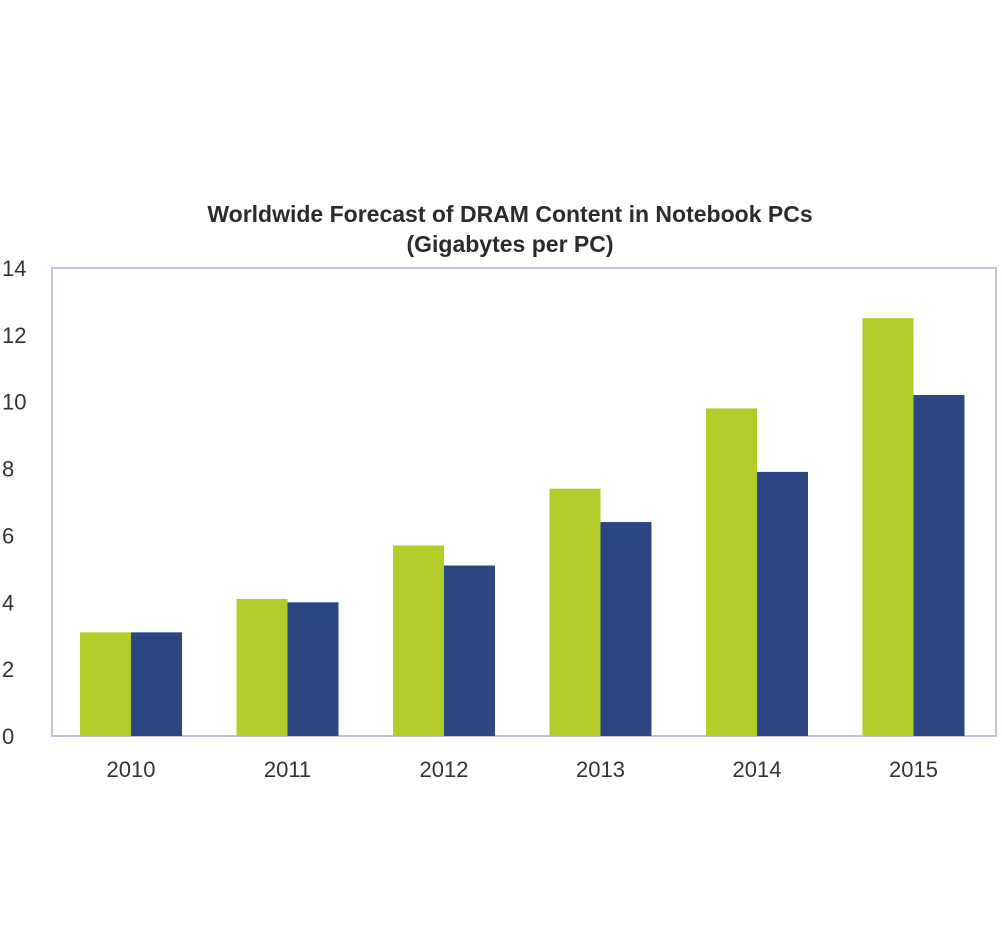  Describe the element at coordinates (888, 527) in the screenshot. I see `bar-series-1-2015` at that location.